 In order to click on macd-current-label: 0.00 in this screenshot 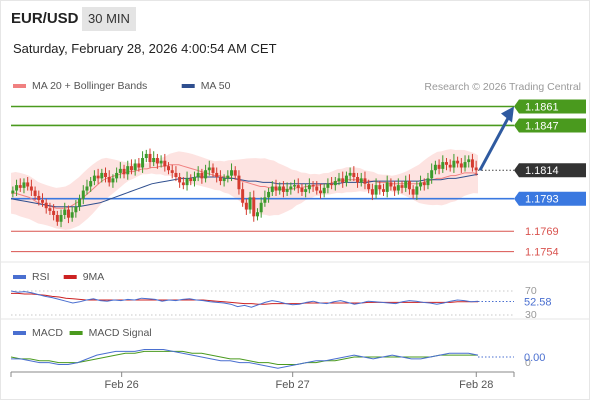, I will do `click(534, 358)`.